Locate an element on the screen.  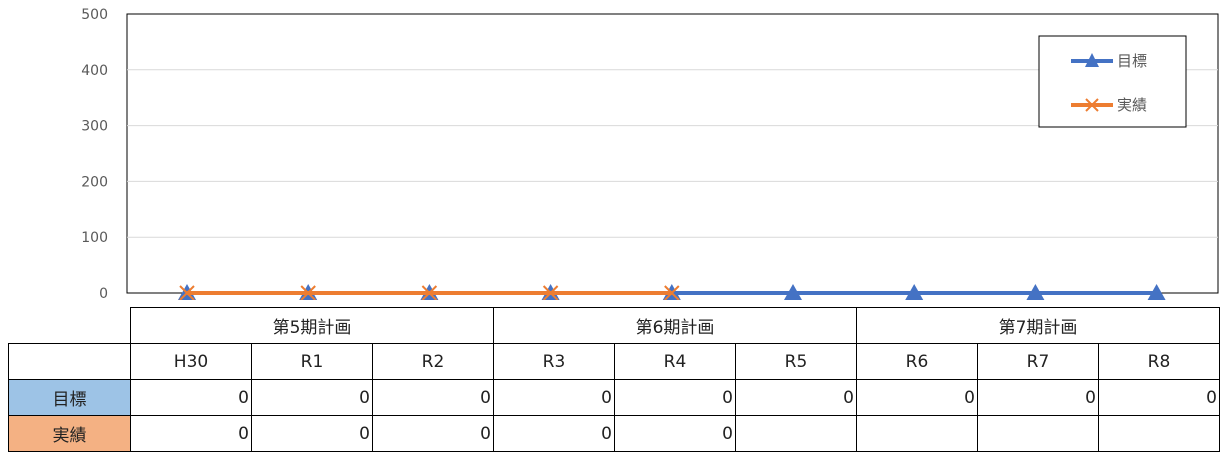
y-tick-label: 100 is located at coordinates (94, 238).